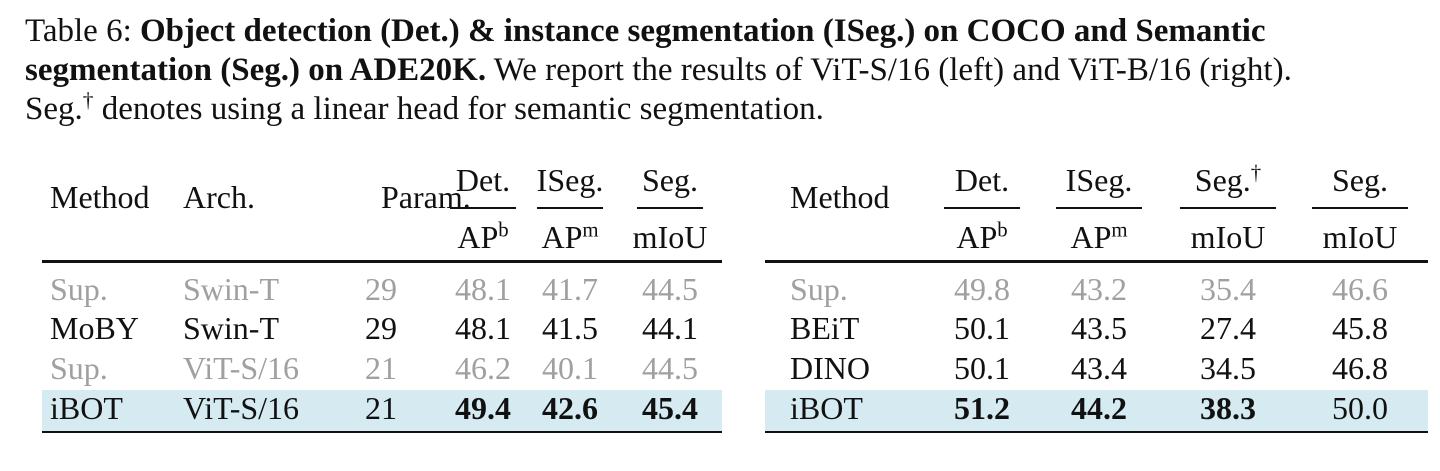  Describe the element at coordinates (1228, 328) in the screenshot. I see `table-cell: 27.4` at that location.